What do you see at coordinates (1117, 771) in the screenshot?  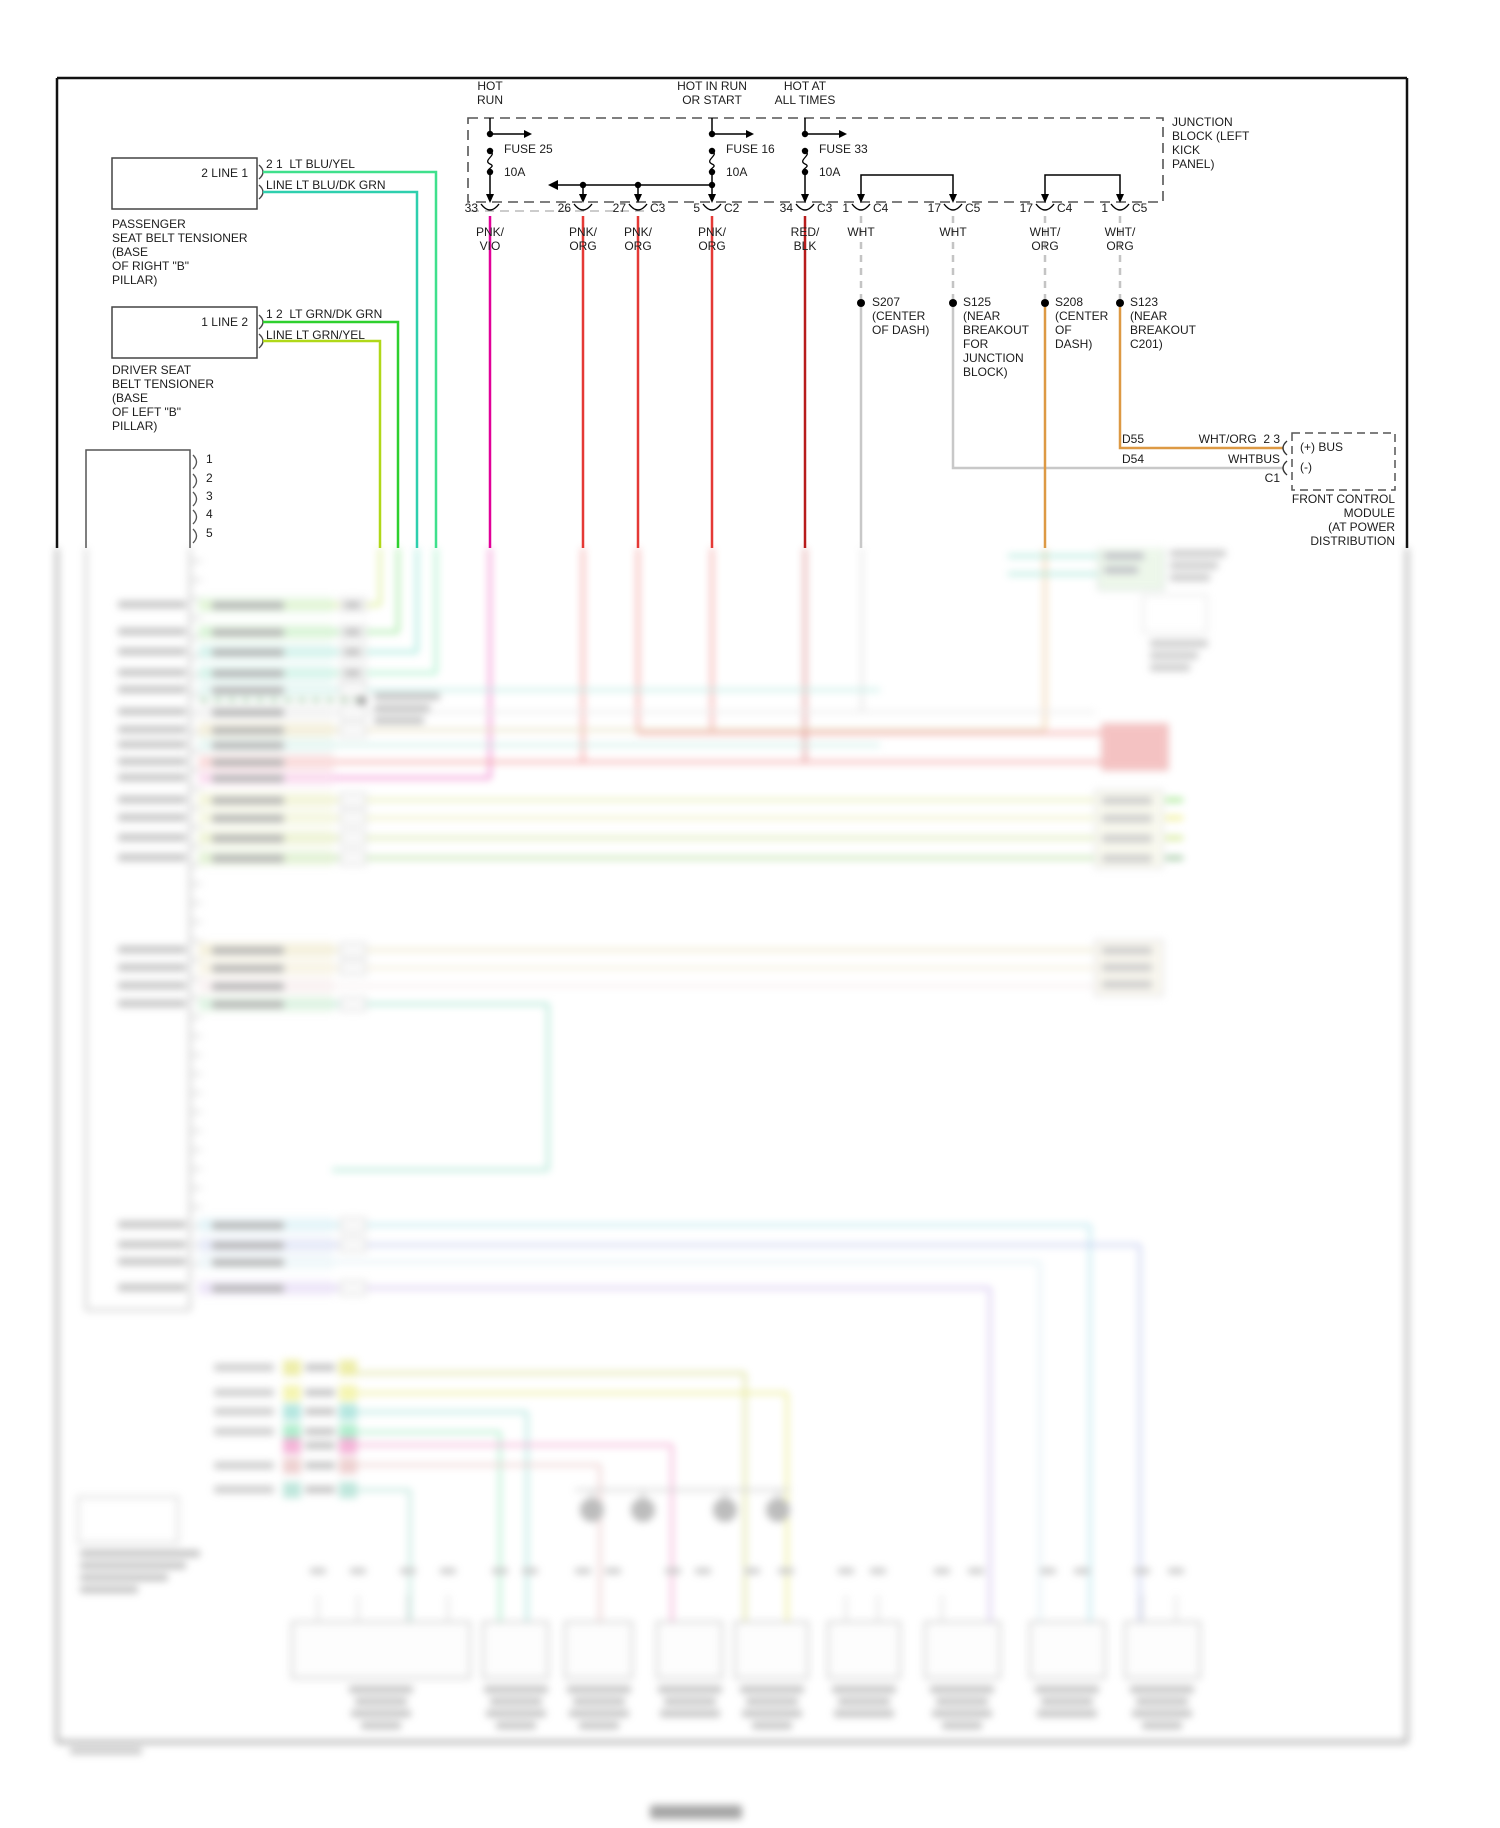 I see `blurred-right-components` at bounding box center [1117, 771].